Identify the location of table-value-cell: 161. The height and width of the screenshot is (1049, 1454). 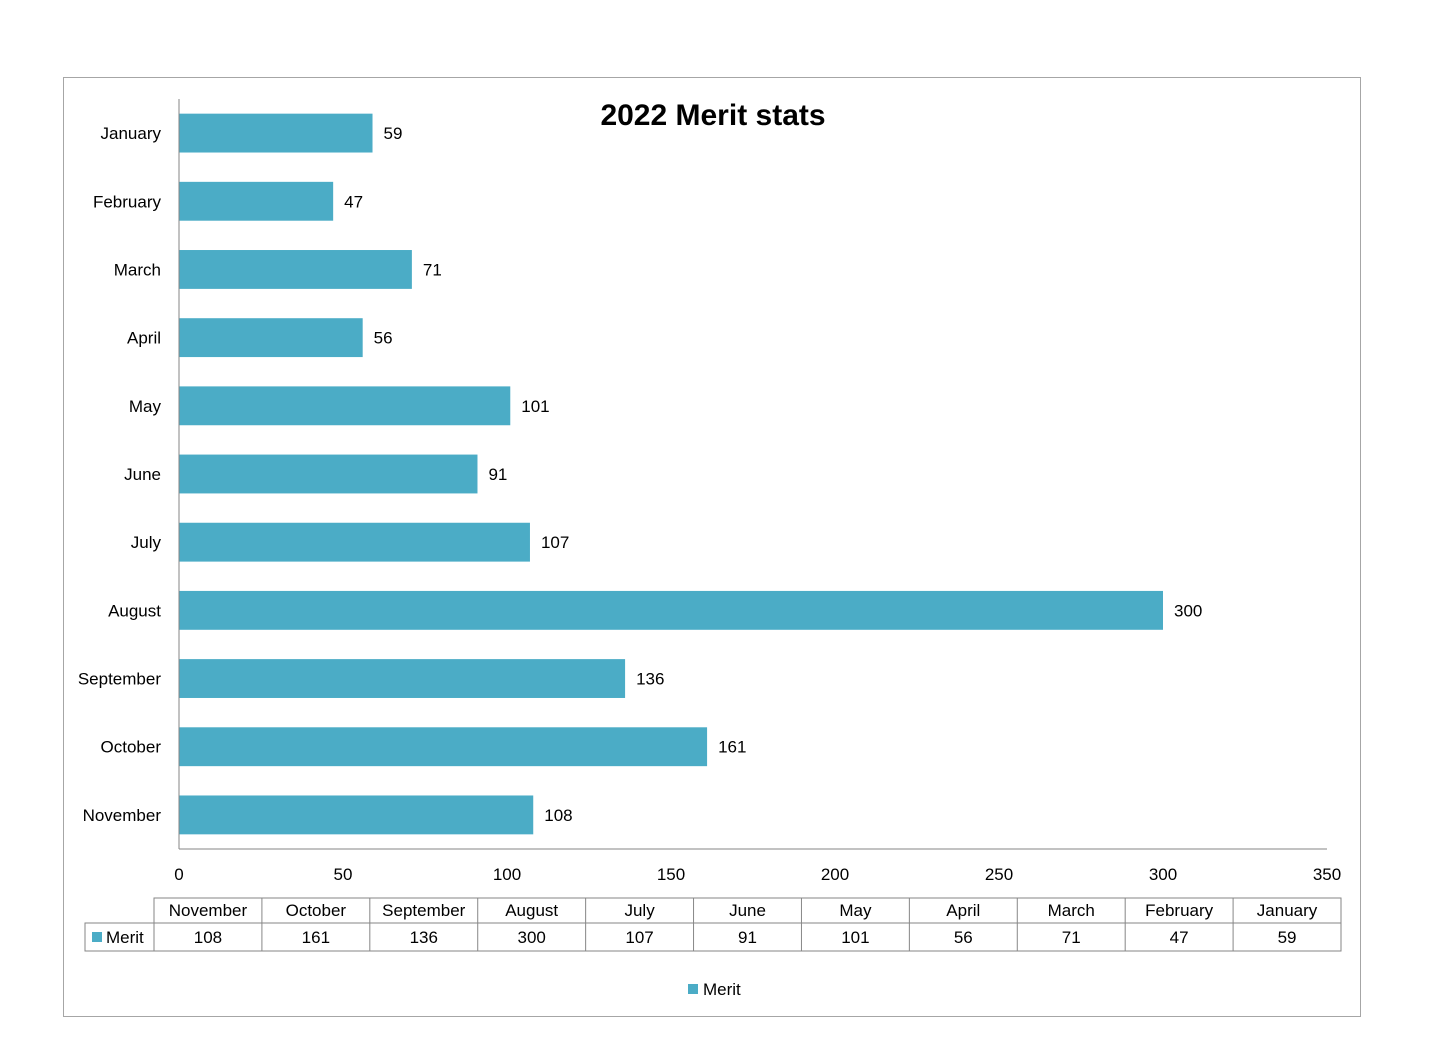
(316, 937).